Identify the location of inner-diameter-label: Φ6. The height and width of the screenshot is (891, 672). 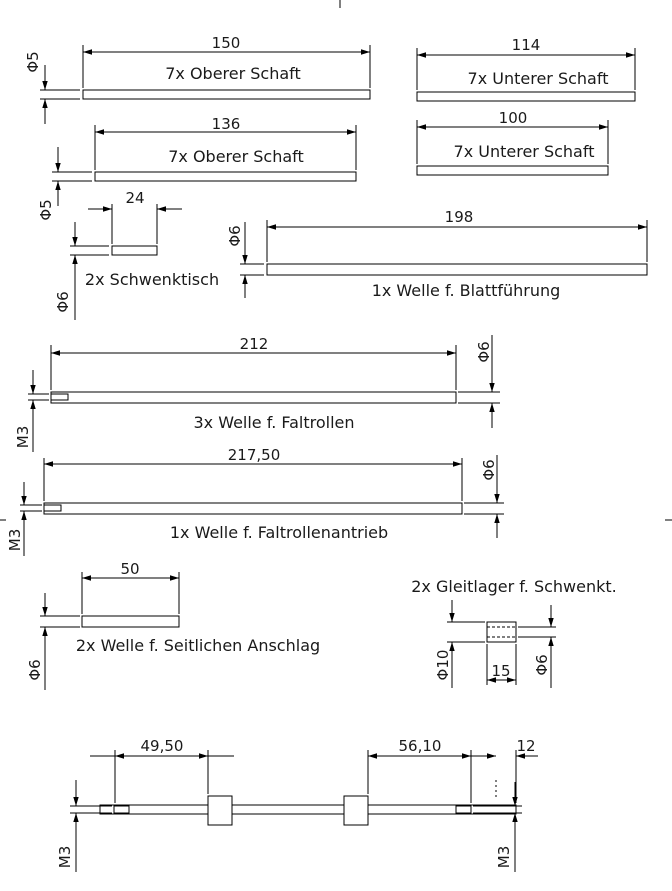
(542, 664).